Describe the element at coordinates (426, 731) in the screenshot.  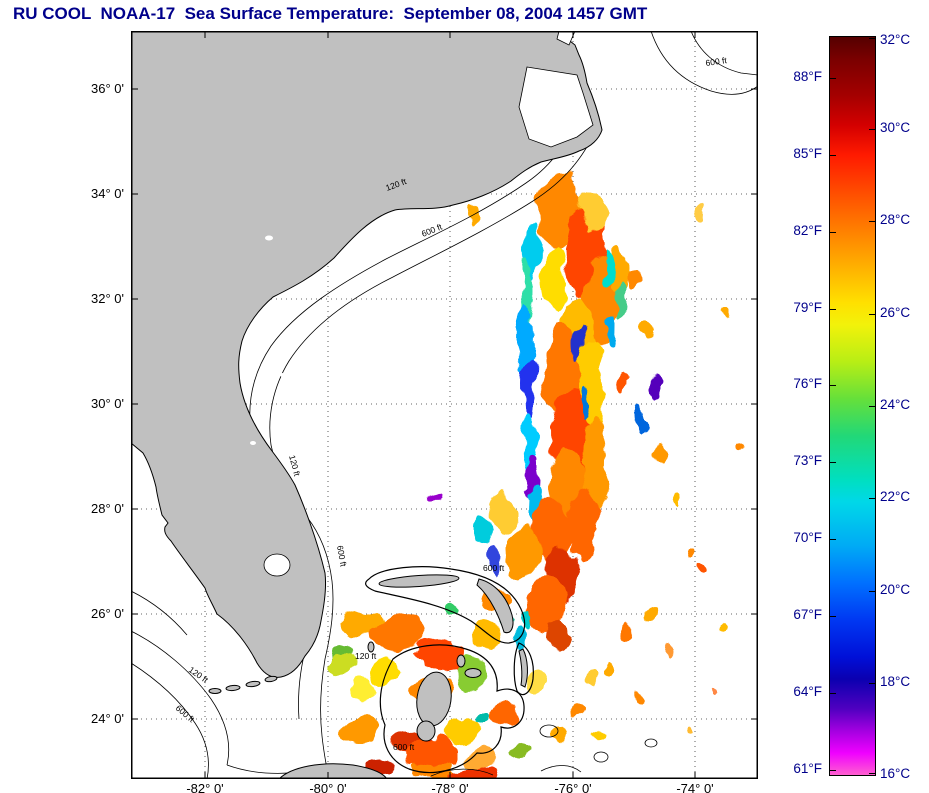
I see `andros-island-south` at that location.